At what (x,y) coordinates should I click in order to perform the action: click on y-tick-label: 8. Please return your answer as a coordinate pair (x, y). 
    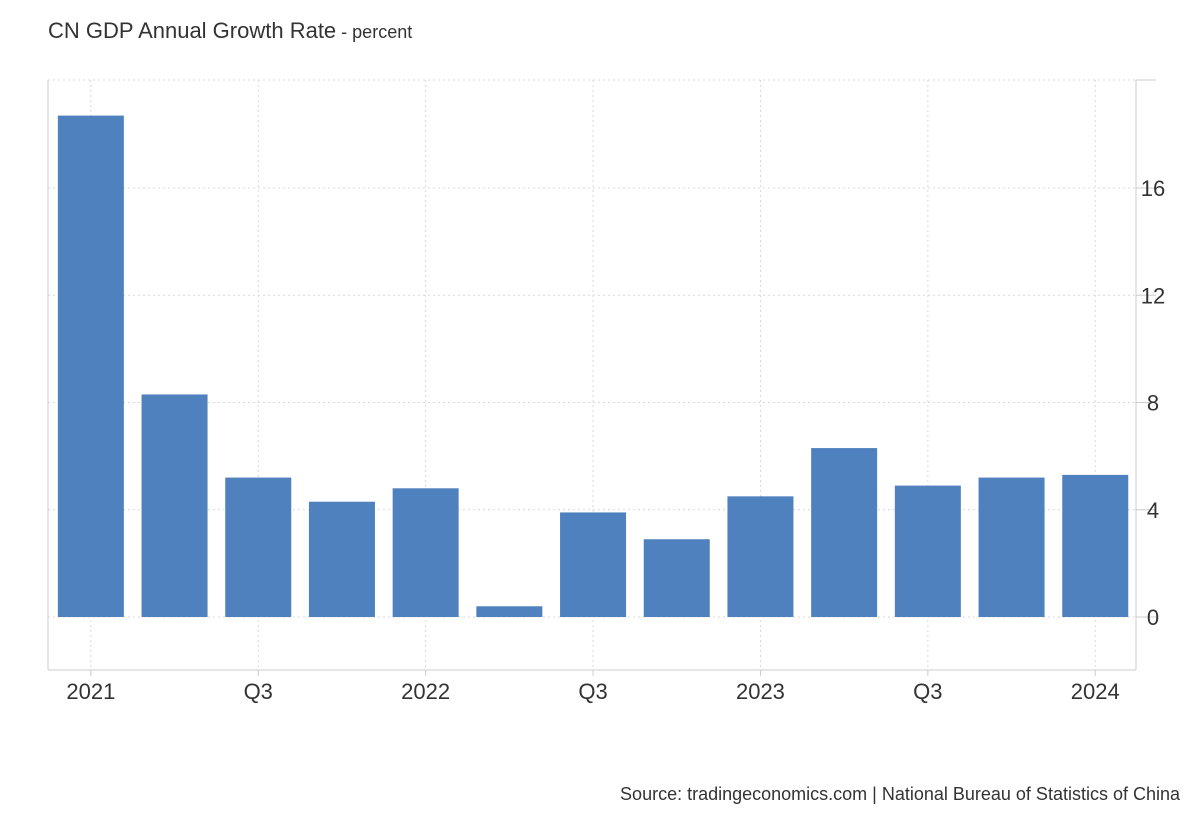
    Looking at the image, I should click on (1153, 403).